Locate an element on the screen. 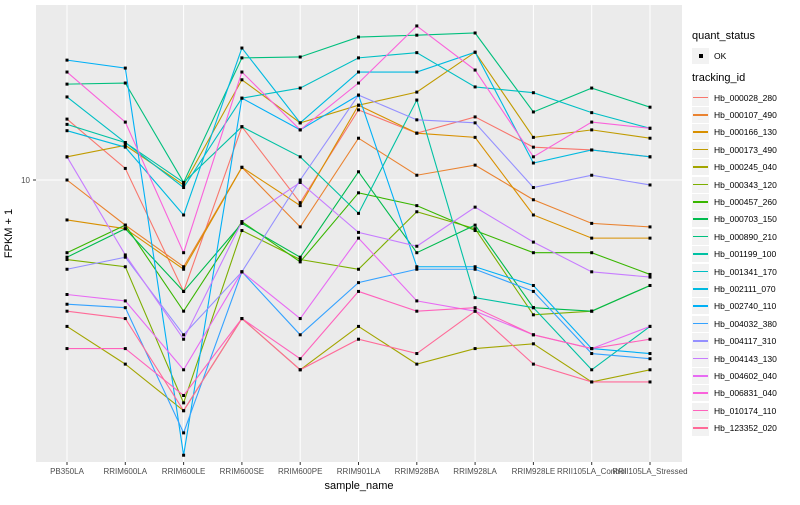 The image size is (800, 505). legend-item-Hb_000245_040: Hb_000245_040 is located at coordinates (734, 167).